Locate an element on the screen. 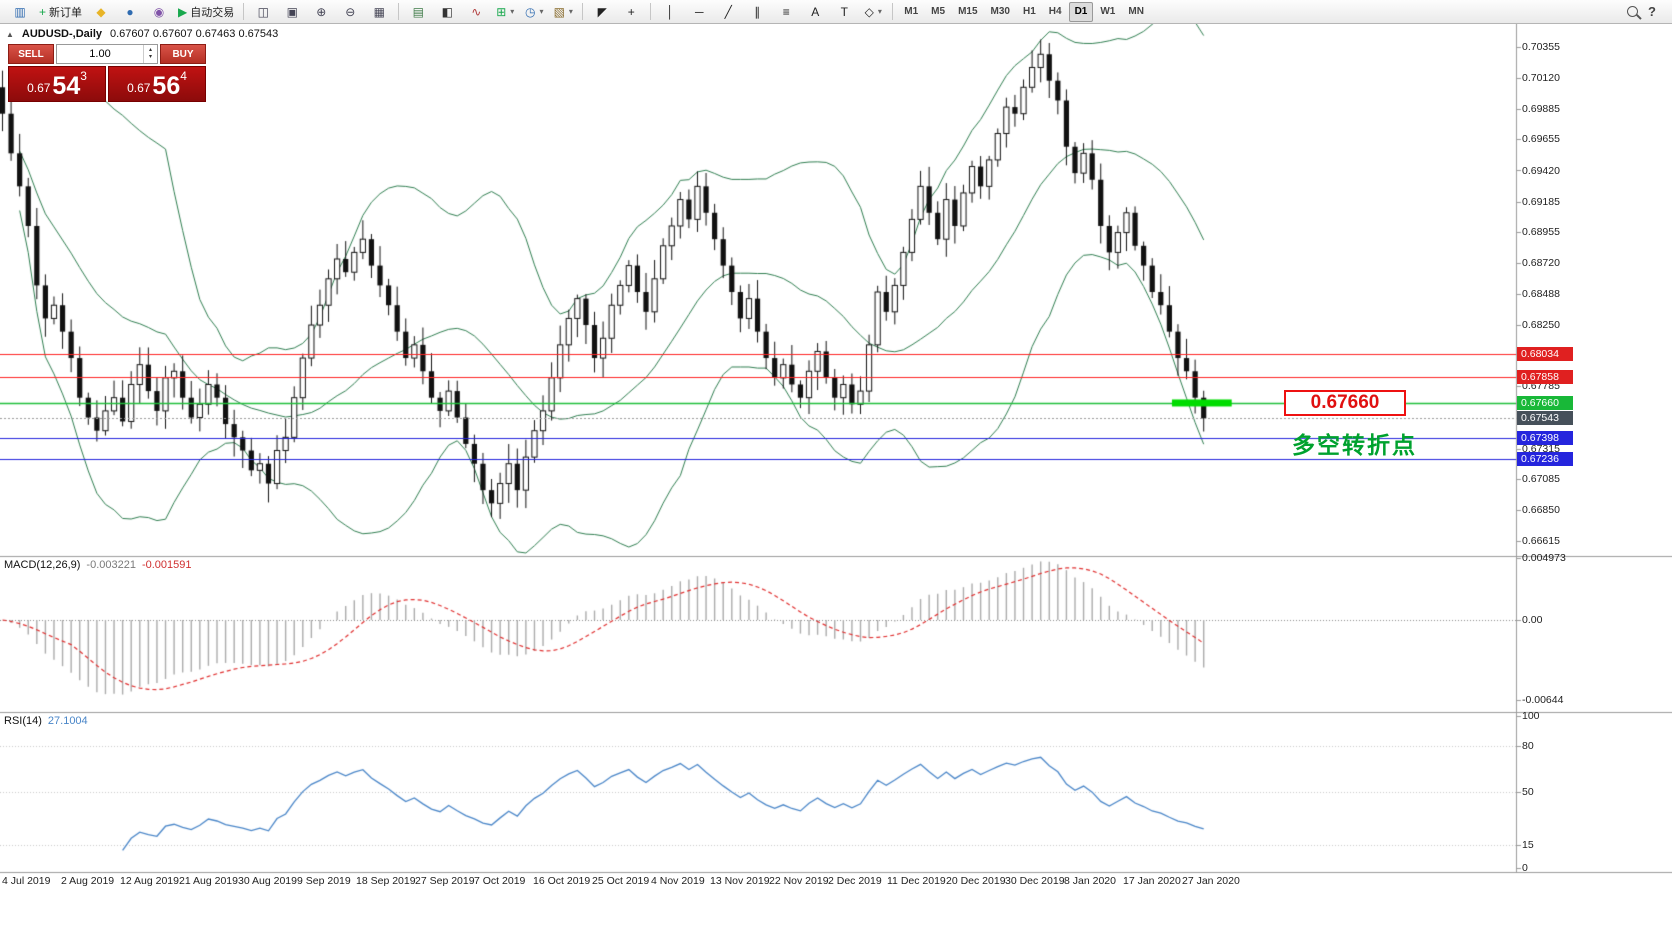  bid-pips: 54 is located at coordinates (66, 86).